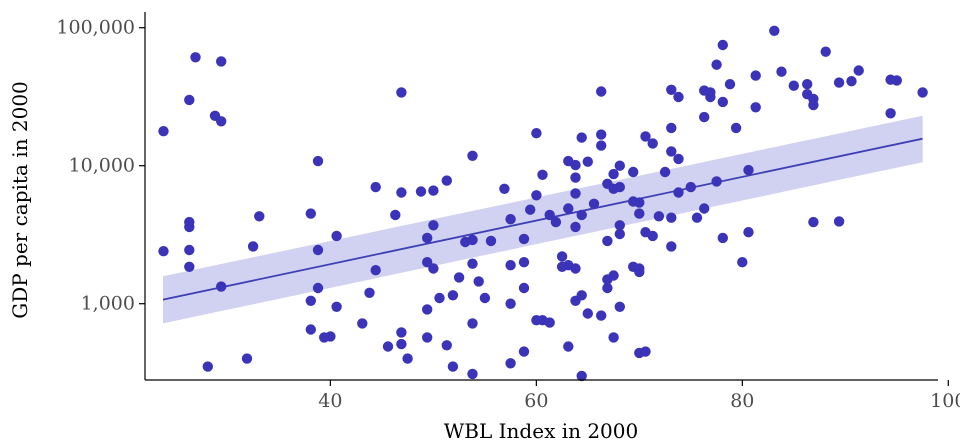  I want to click on x-tick-label: 60, so click(536, 401).